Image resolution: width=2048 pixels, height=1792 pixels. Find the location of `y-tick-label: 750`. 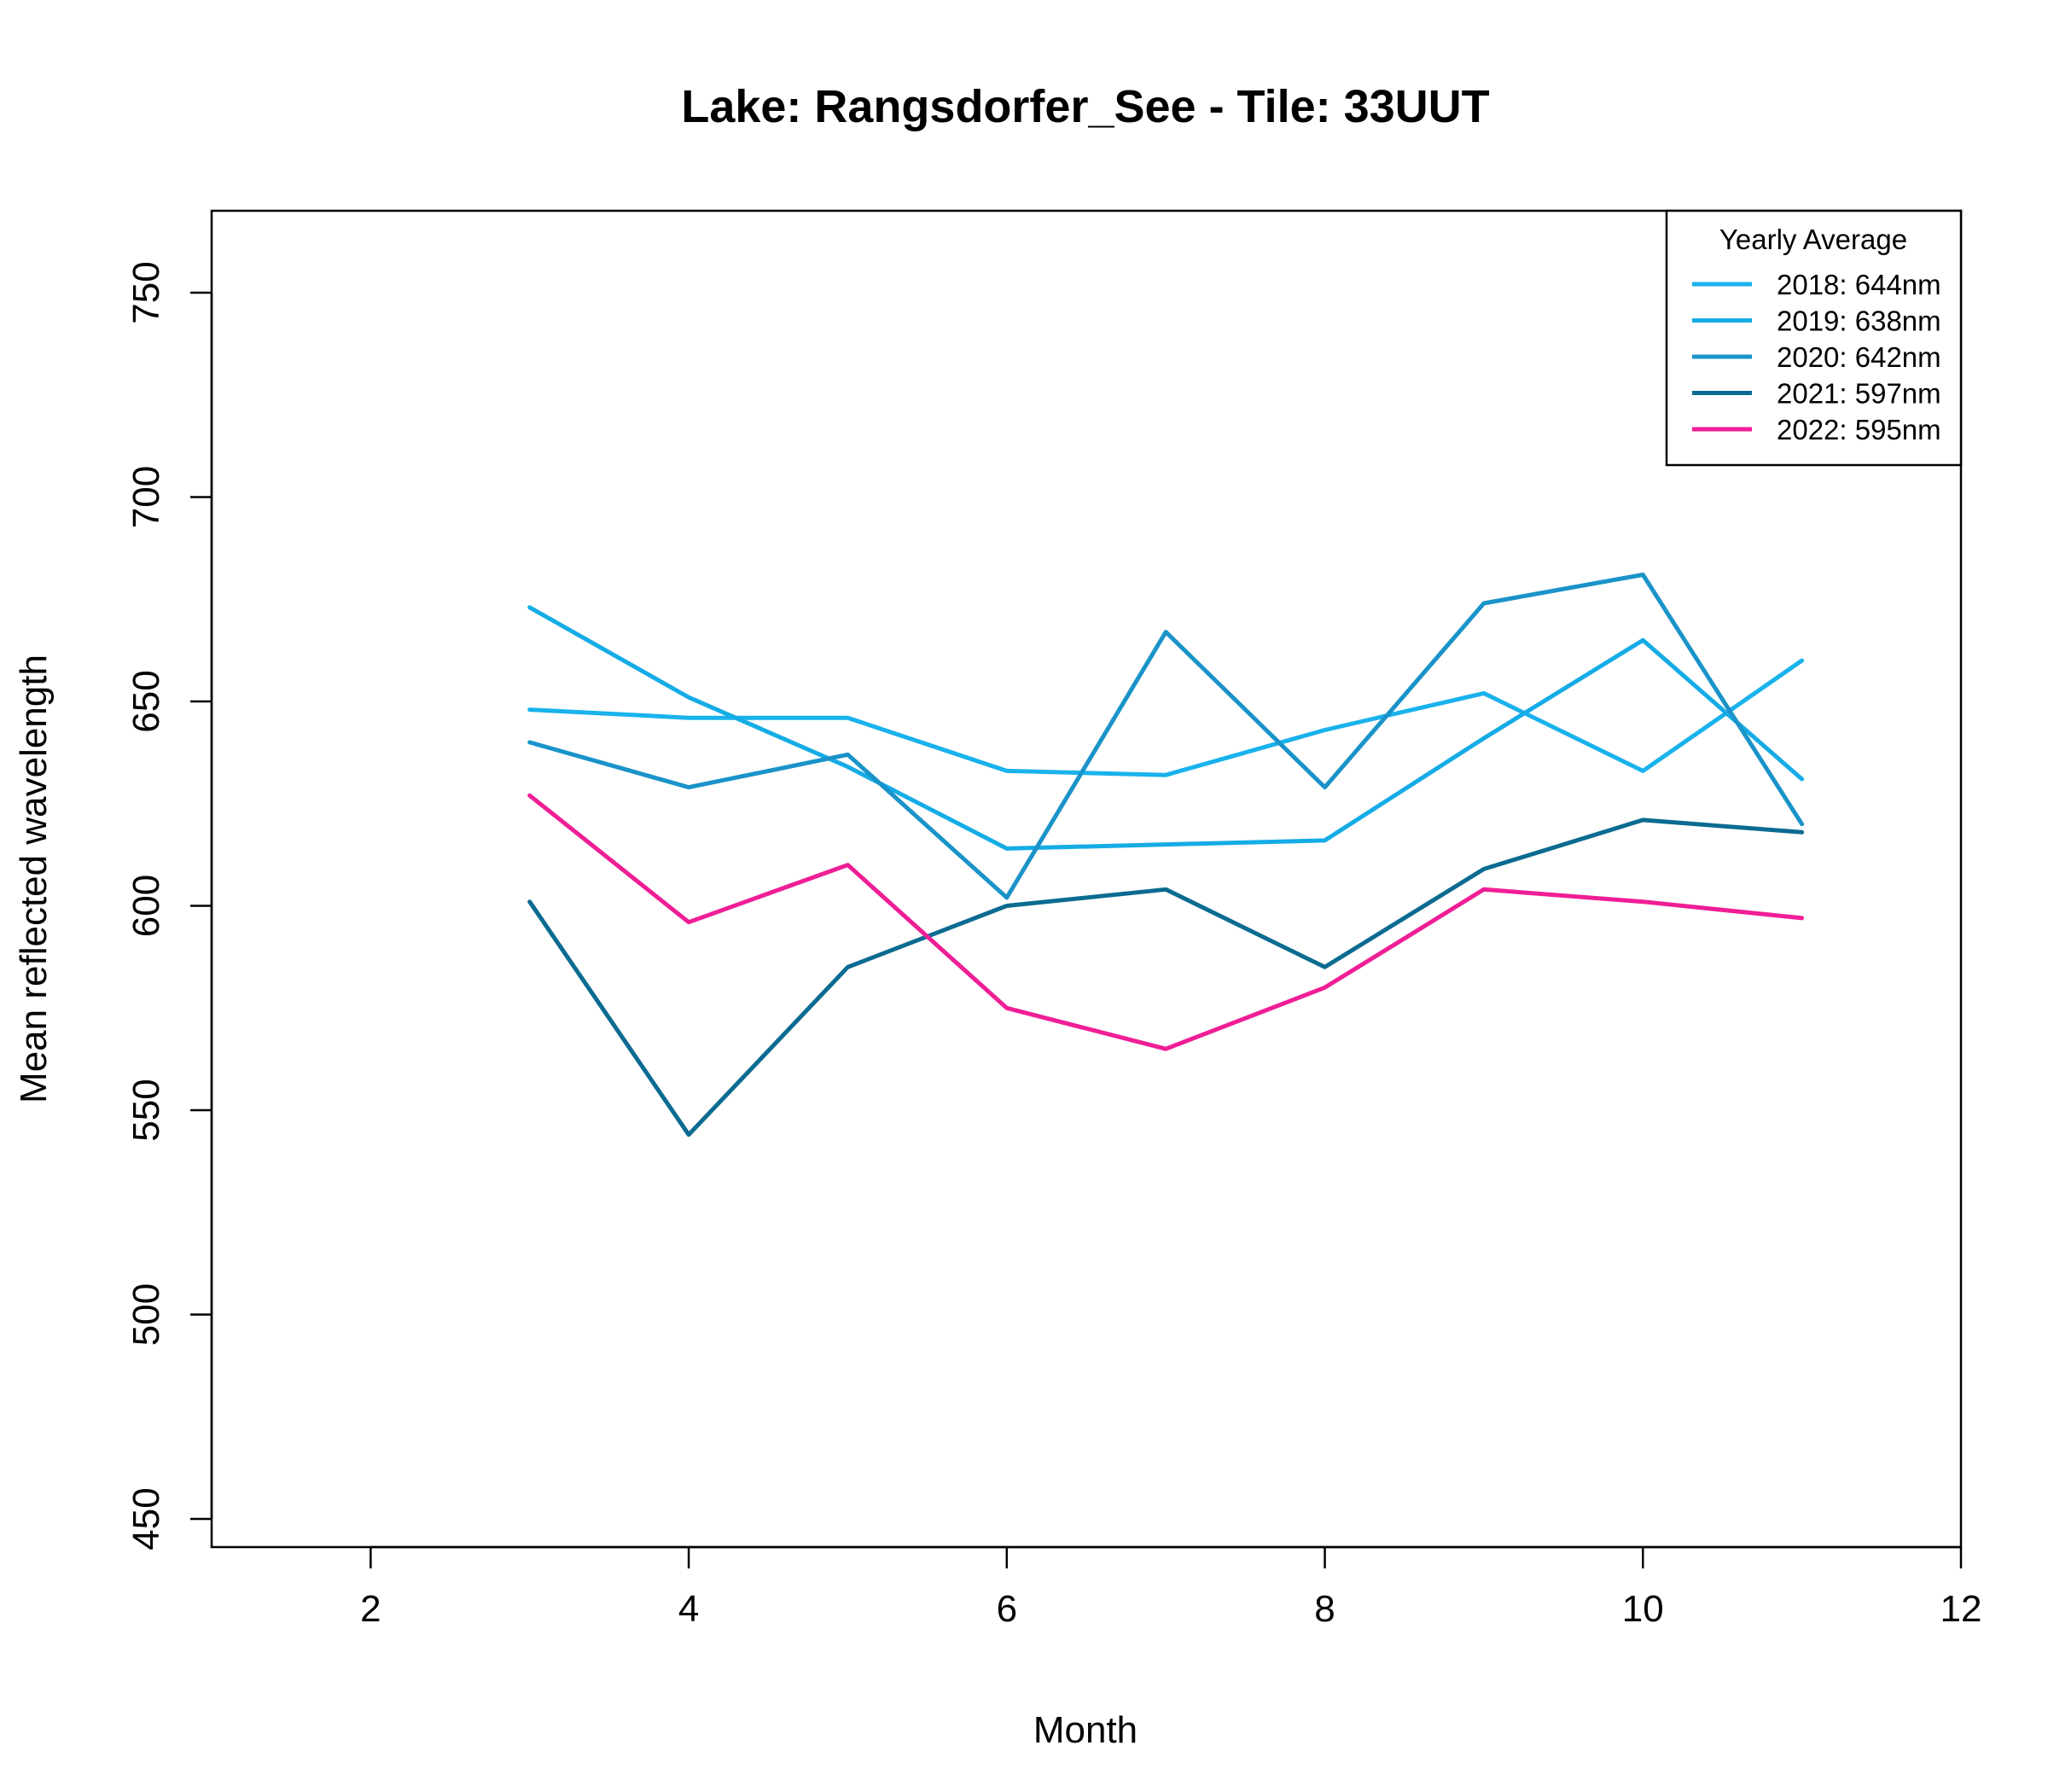

y-tick-label: 750 is located at coordinates (146, 292).